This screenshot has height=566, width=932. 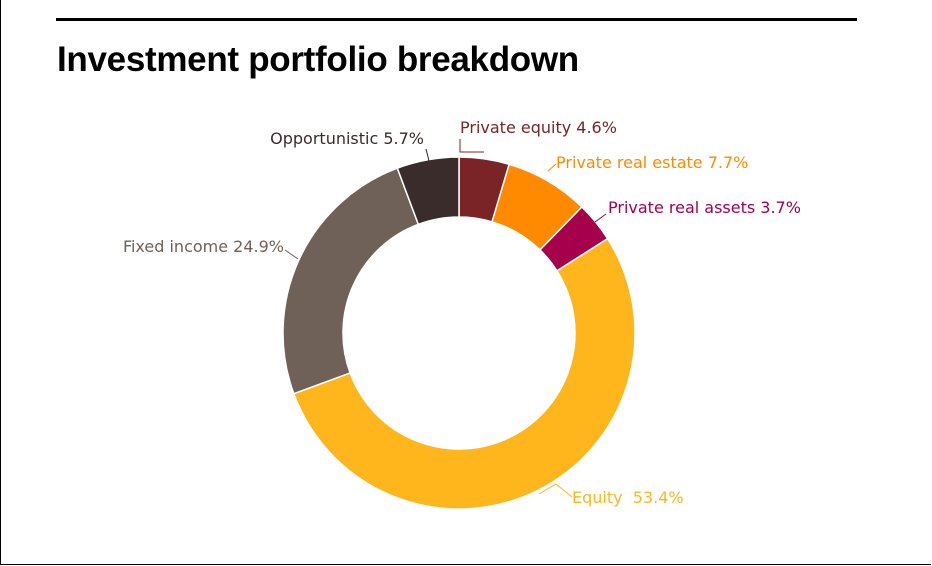 What do you see at coordinates (600, 218) in the screenshot?
I see `leader-line-private-real-assets` at bounding box center [600, 218].